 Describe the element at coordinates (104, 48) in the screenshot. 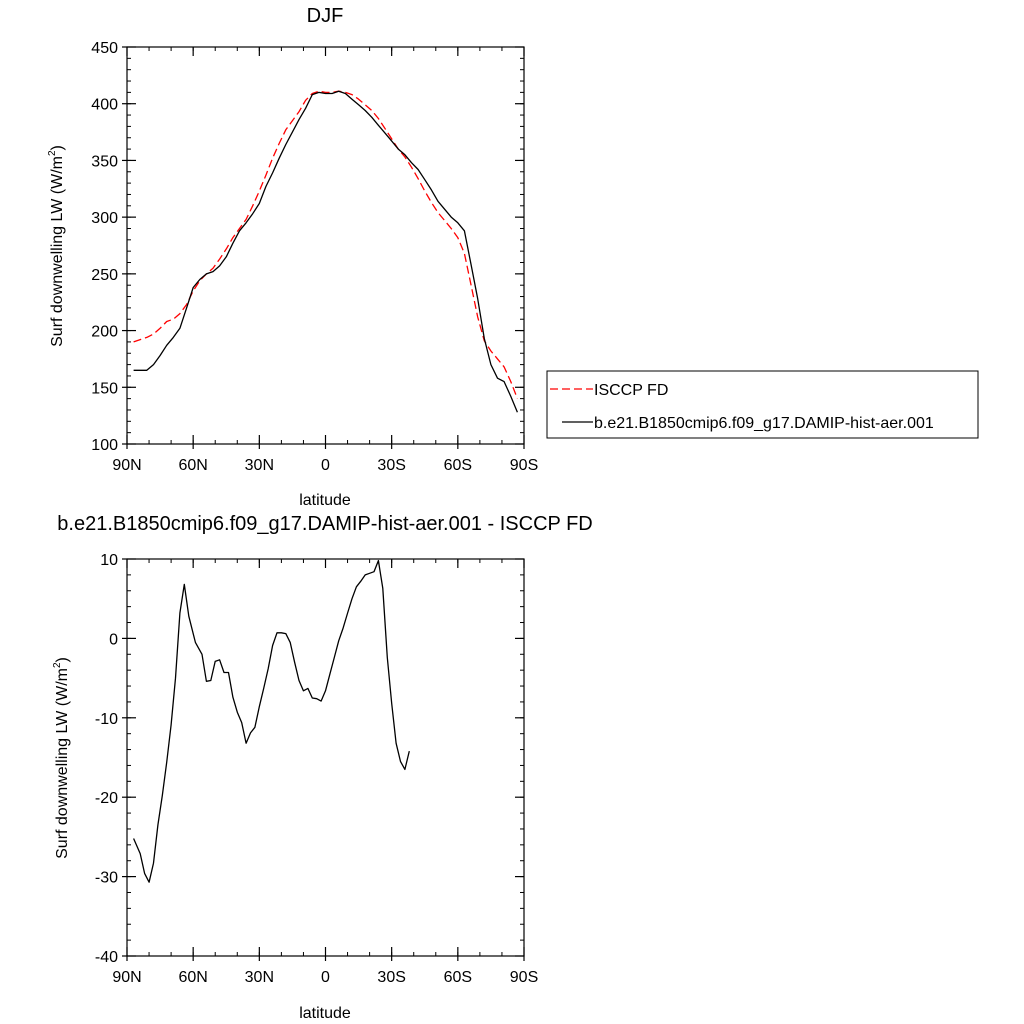

I see `y-tick-label: 450` at that location.